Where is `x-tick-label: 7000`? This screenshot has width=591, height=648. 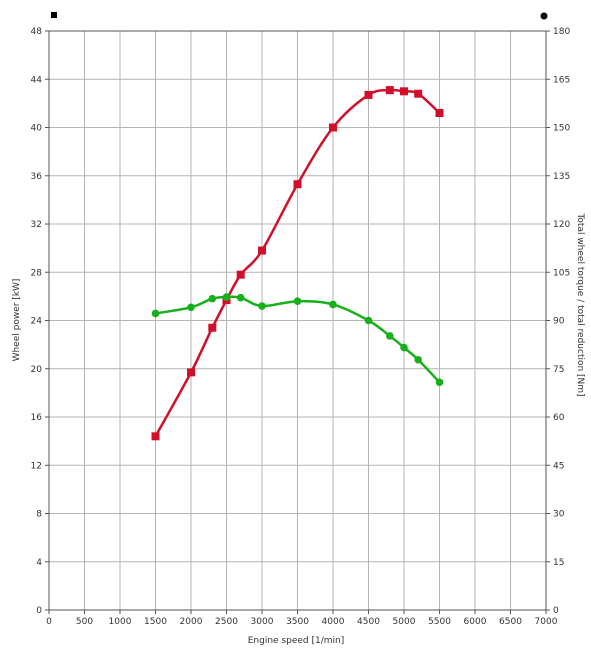 x-tick-label: 7000 is located at coordinates (546, 622).